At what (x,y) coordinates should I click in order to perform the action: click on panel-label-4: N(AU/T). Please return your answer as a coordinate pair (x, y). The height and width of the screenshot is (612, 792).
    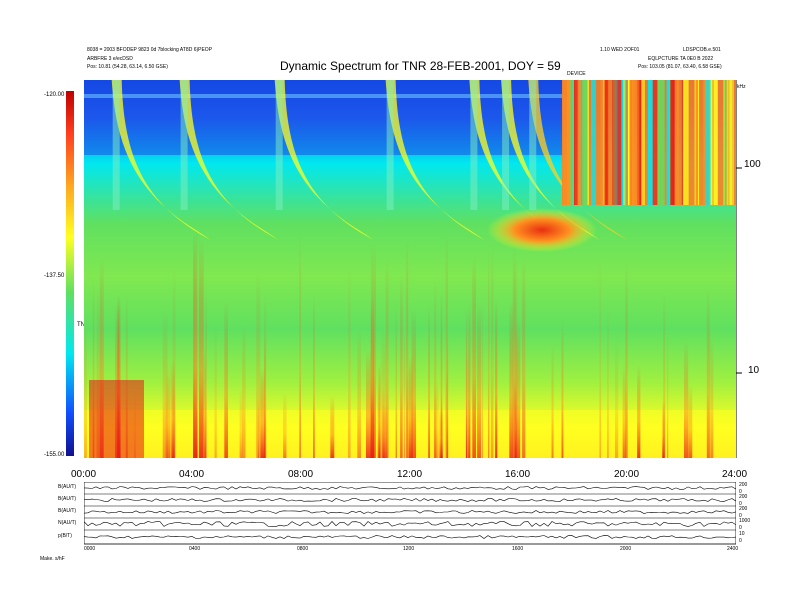
    Looking at the image, I should click on (67, 523).